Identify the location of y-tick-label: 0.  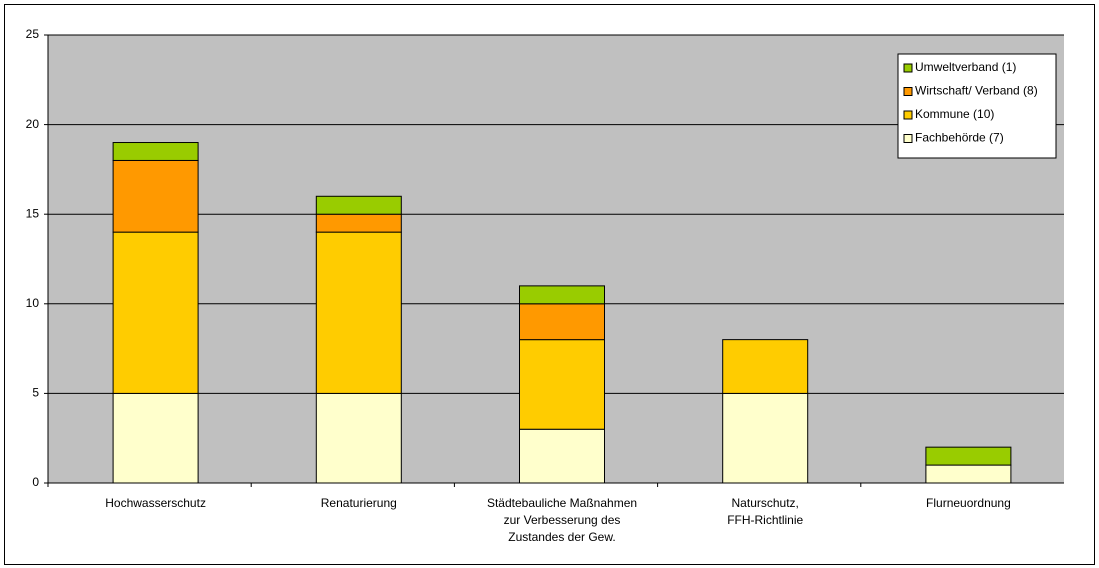
(35, 482).